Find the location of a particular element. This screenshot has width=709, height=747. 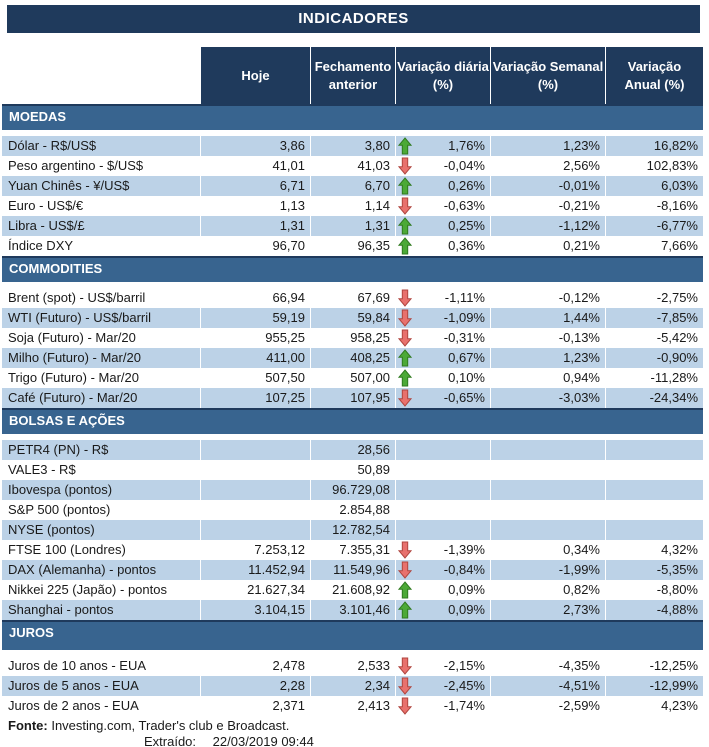

value-variacao-semanal: 0,94% is located at coordinates (547, 378).